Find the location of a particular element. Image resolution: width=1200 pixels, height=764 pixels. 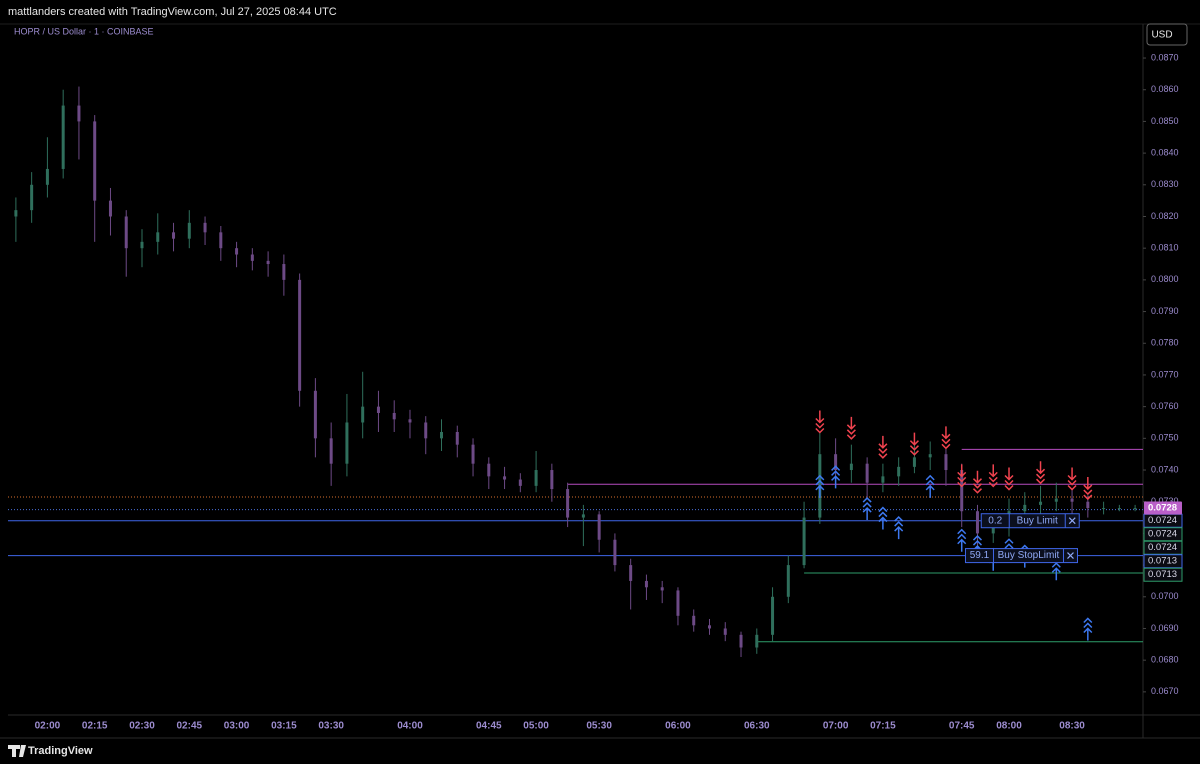

order-side: Buy Limit is located at coordinates (1037, 520).